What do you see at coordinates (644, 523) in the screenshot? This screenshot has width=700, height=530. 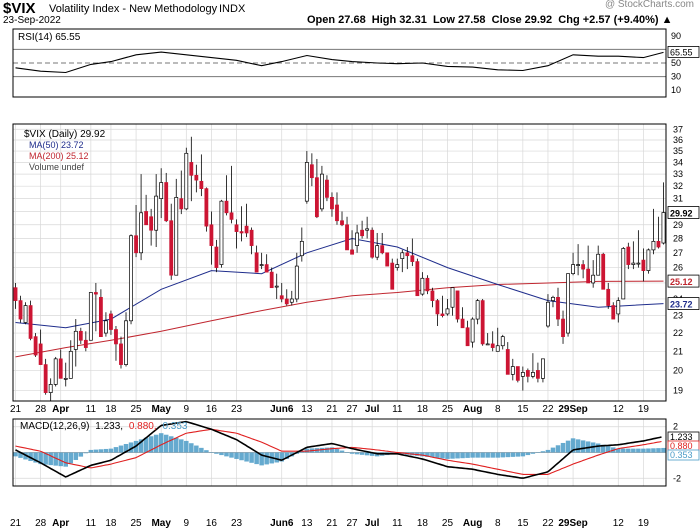 I see `x-tick-label-bottom: 19` at bounding box center [644, 523].